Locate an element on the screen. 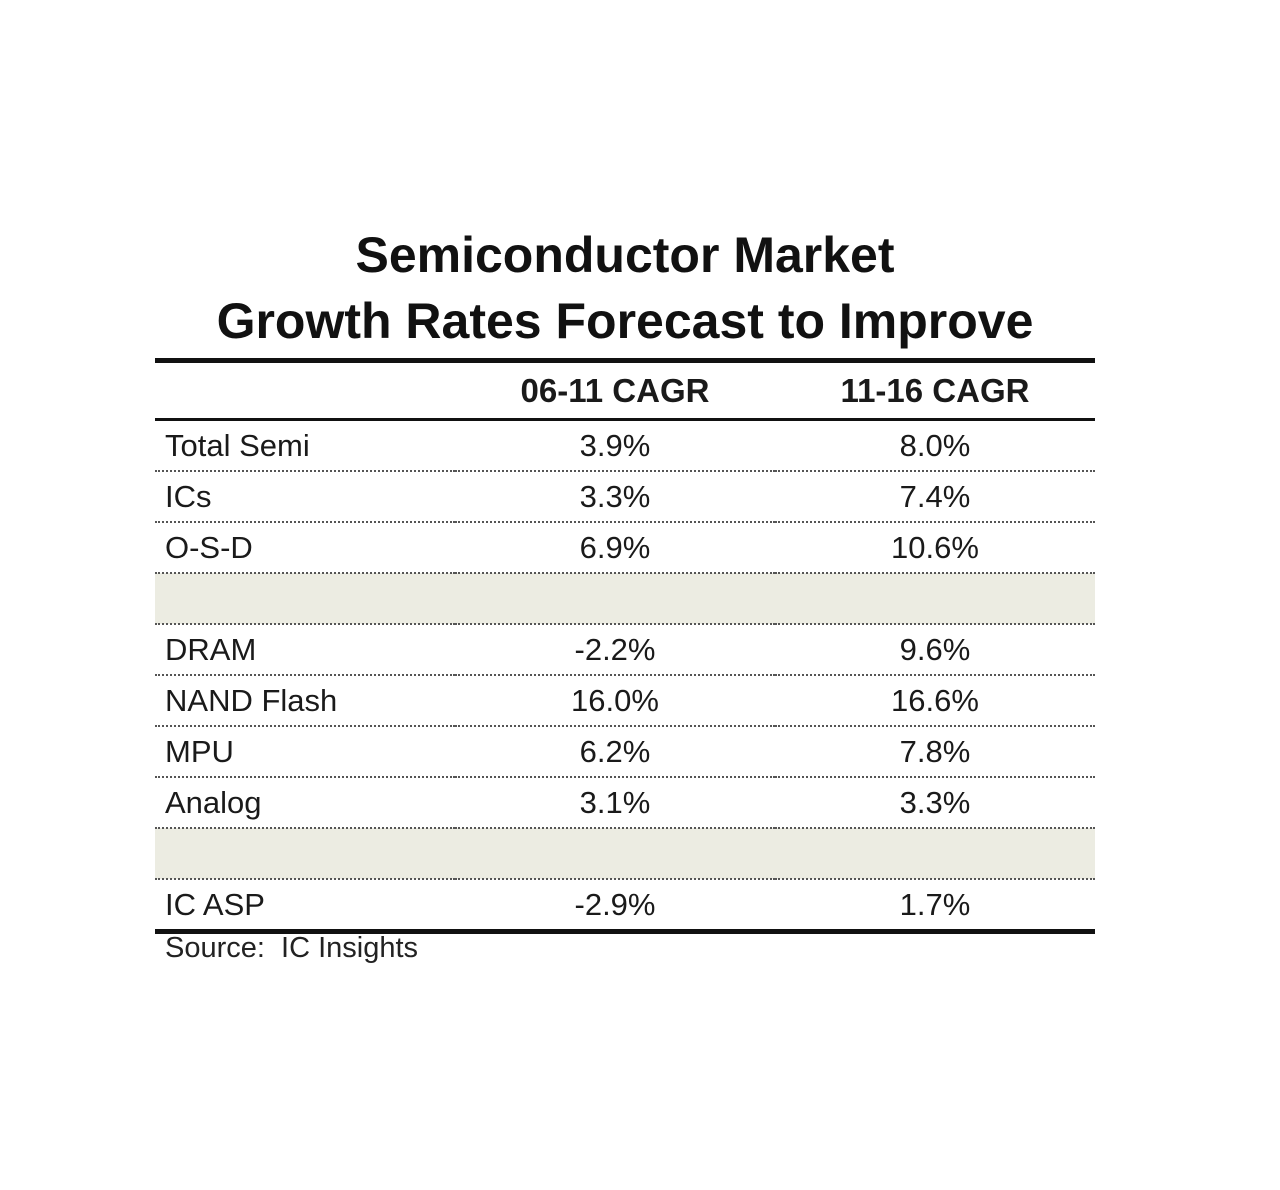 The image size is (1280, 1190). table-row: Total Semi 3.9% 8.0% is located at coordinates (625, 445).